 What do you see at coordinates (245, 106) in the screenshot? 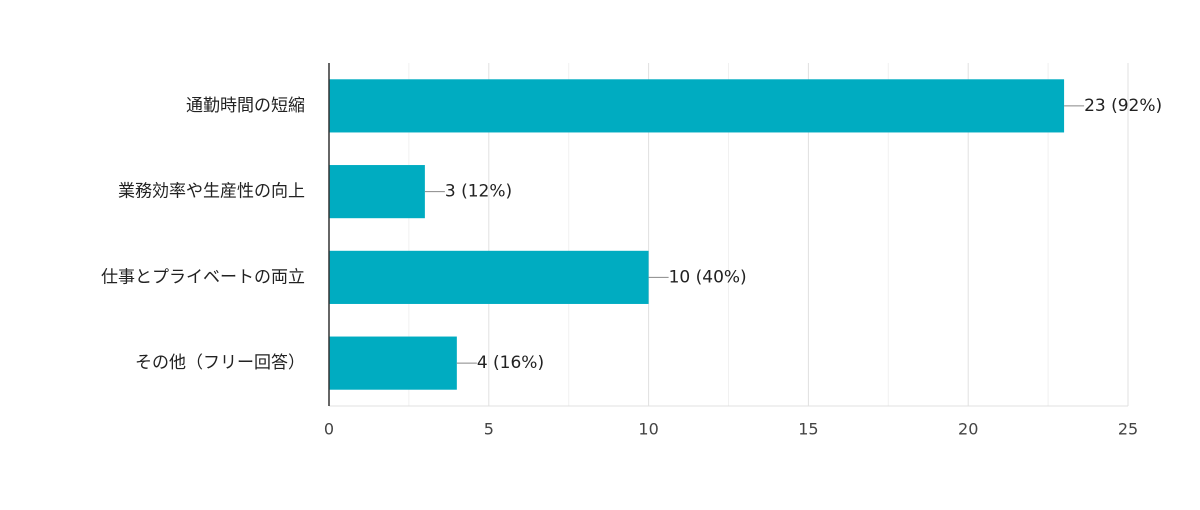
I see `category-label: 通勤時間の短縮` at bounding box center [245, 106].